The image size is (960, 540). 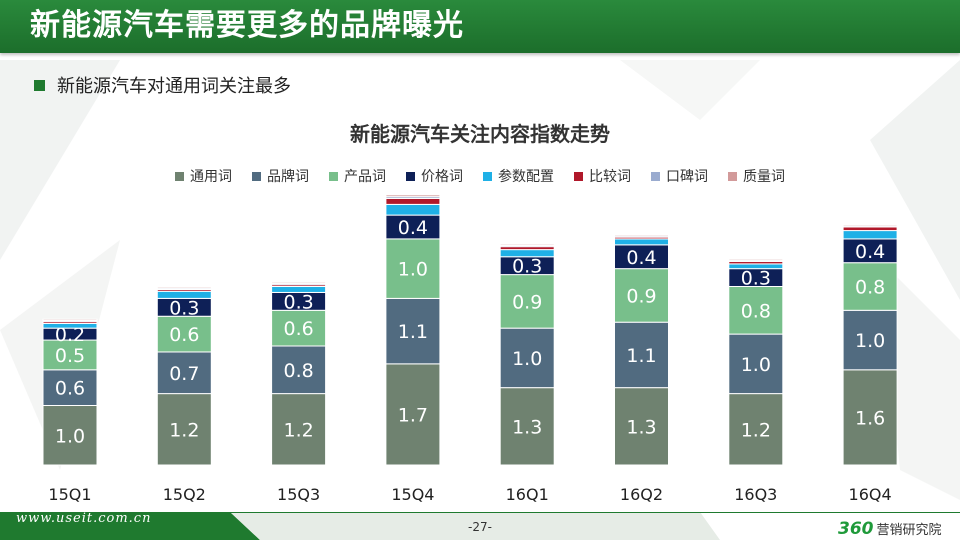 What do you see at coordinates (856, 529) in the screenshot?
I see `brand-number: 360` at bounding box center [856, 529].